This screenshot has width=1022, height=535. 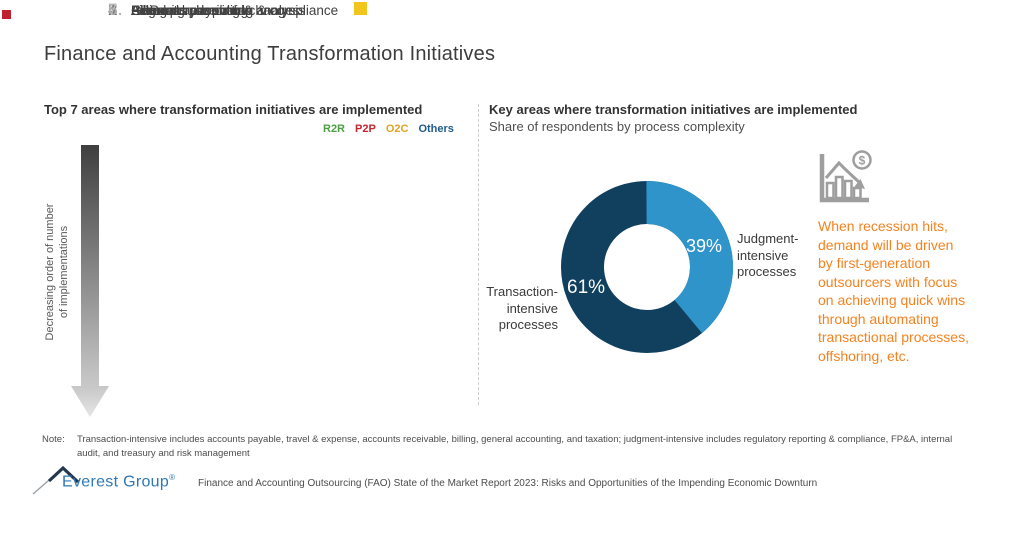 What do you see at coordinates (478, 254) in the screenshot?
I see `panel-divider` at bounding box center [478, 254].